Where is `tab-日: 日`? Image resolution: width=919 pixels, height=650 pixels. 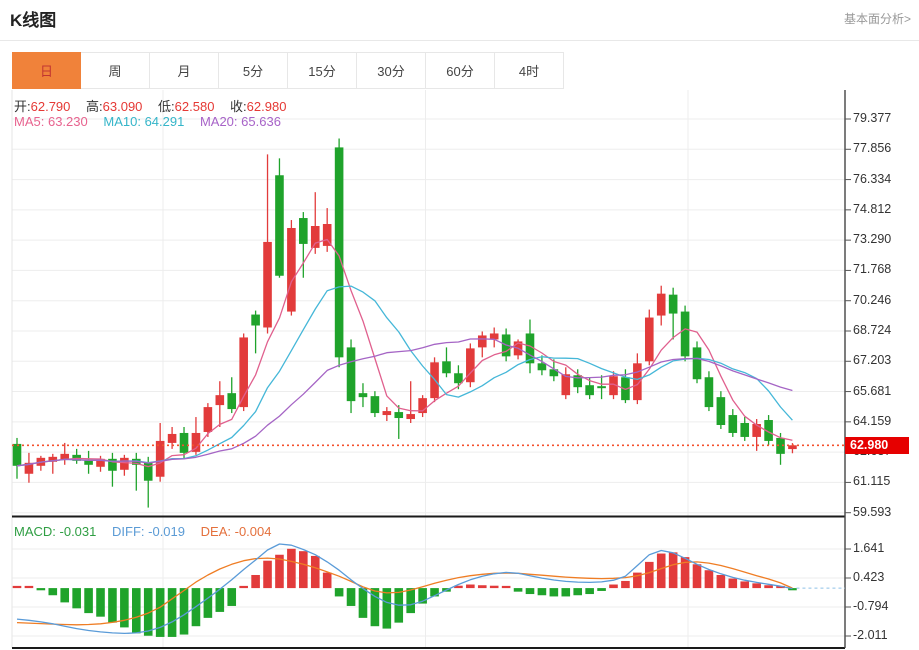
tab-日: 日 is located at coordinates (46, 70).